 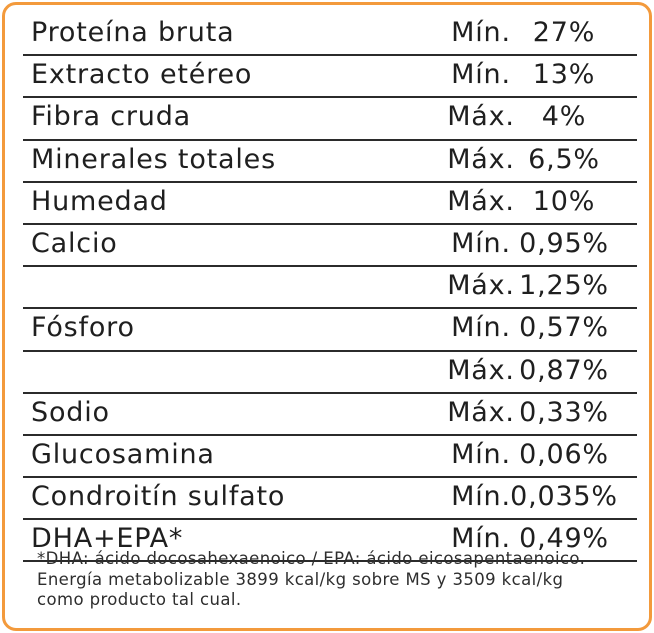 I want to click on nutrient-value: 0,87%, so click(x=564, y=370).